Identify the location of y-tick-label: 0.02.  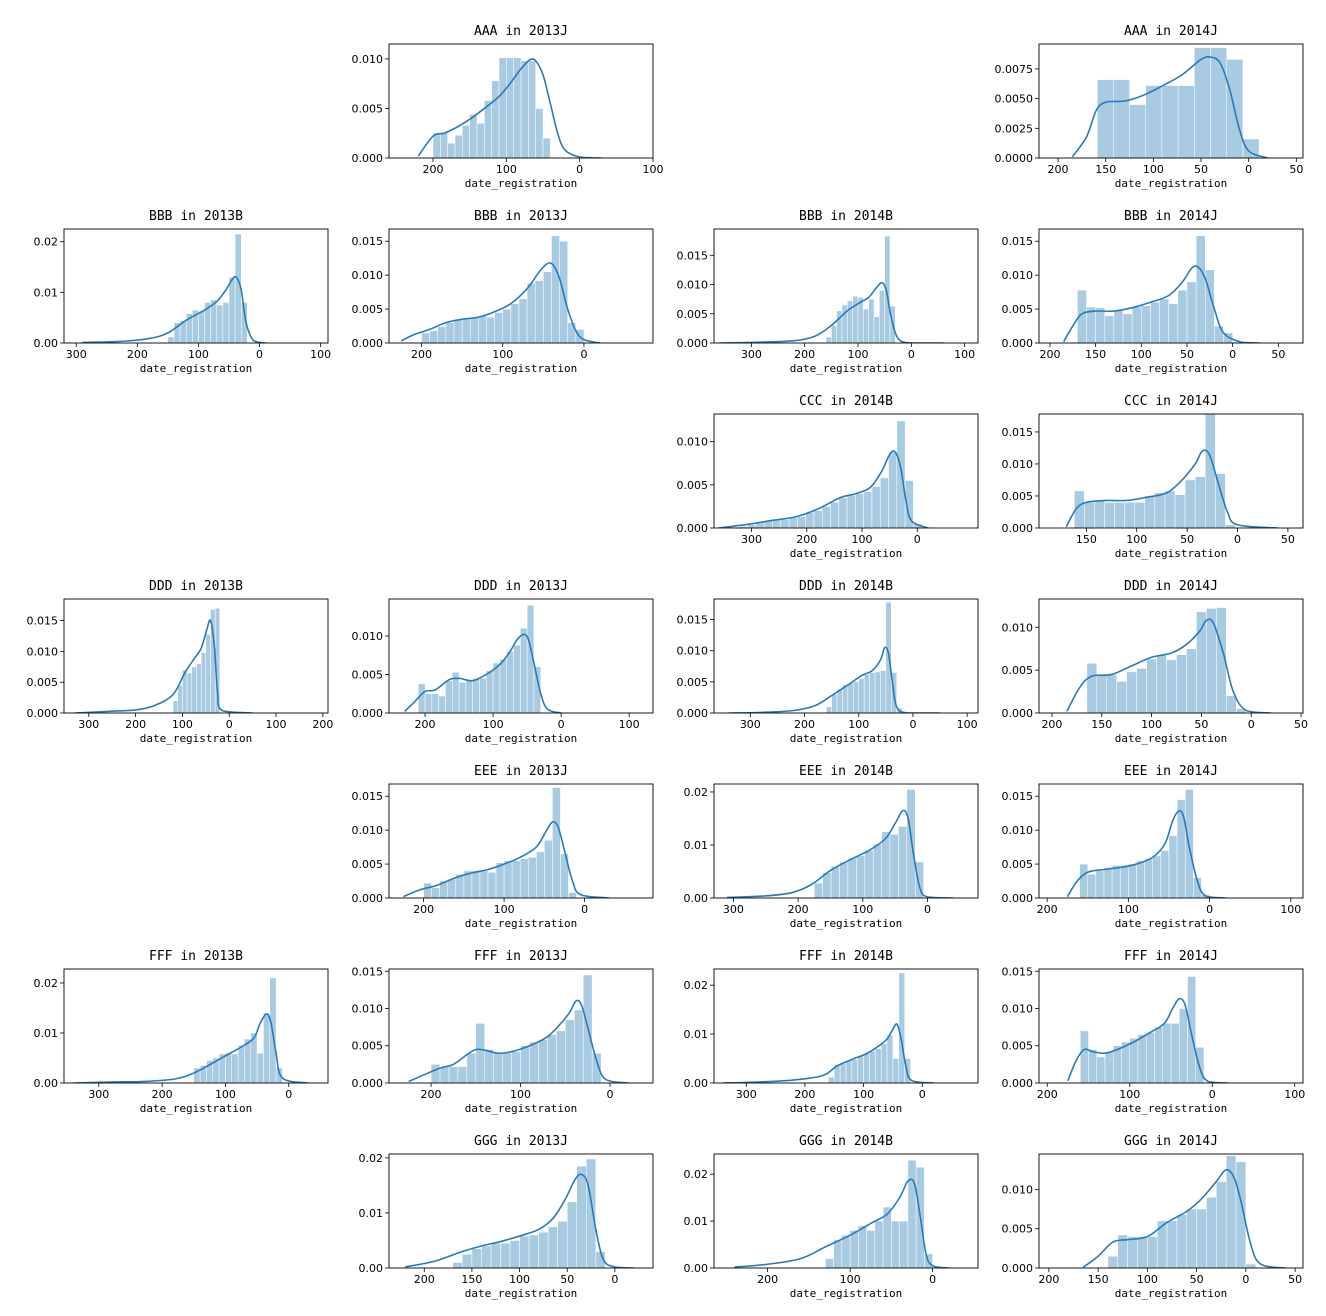
(371, 1158).